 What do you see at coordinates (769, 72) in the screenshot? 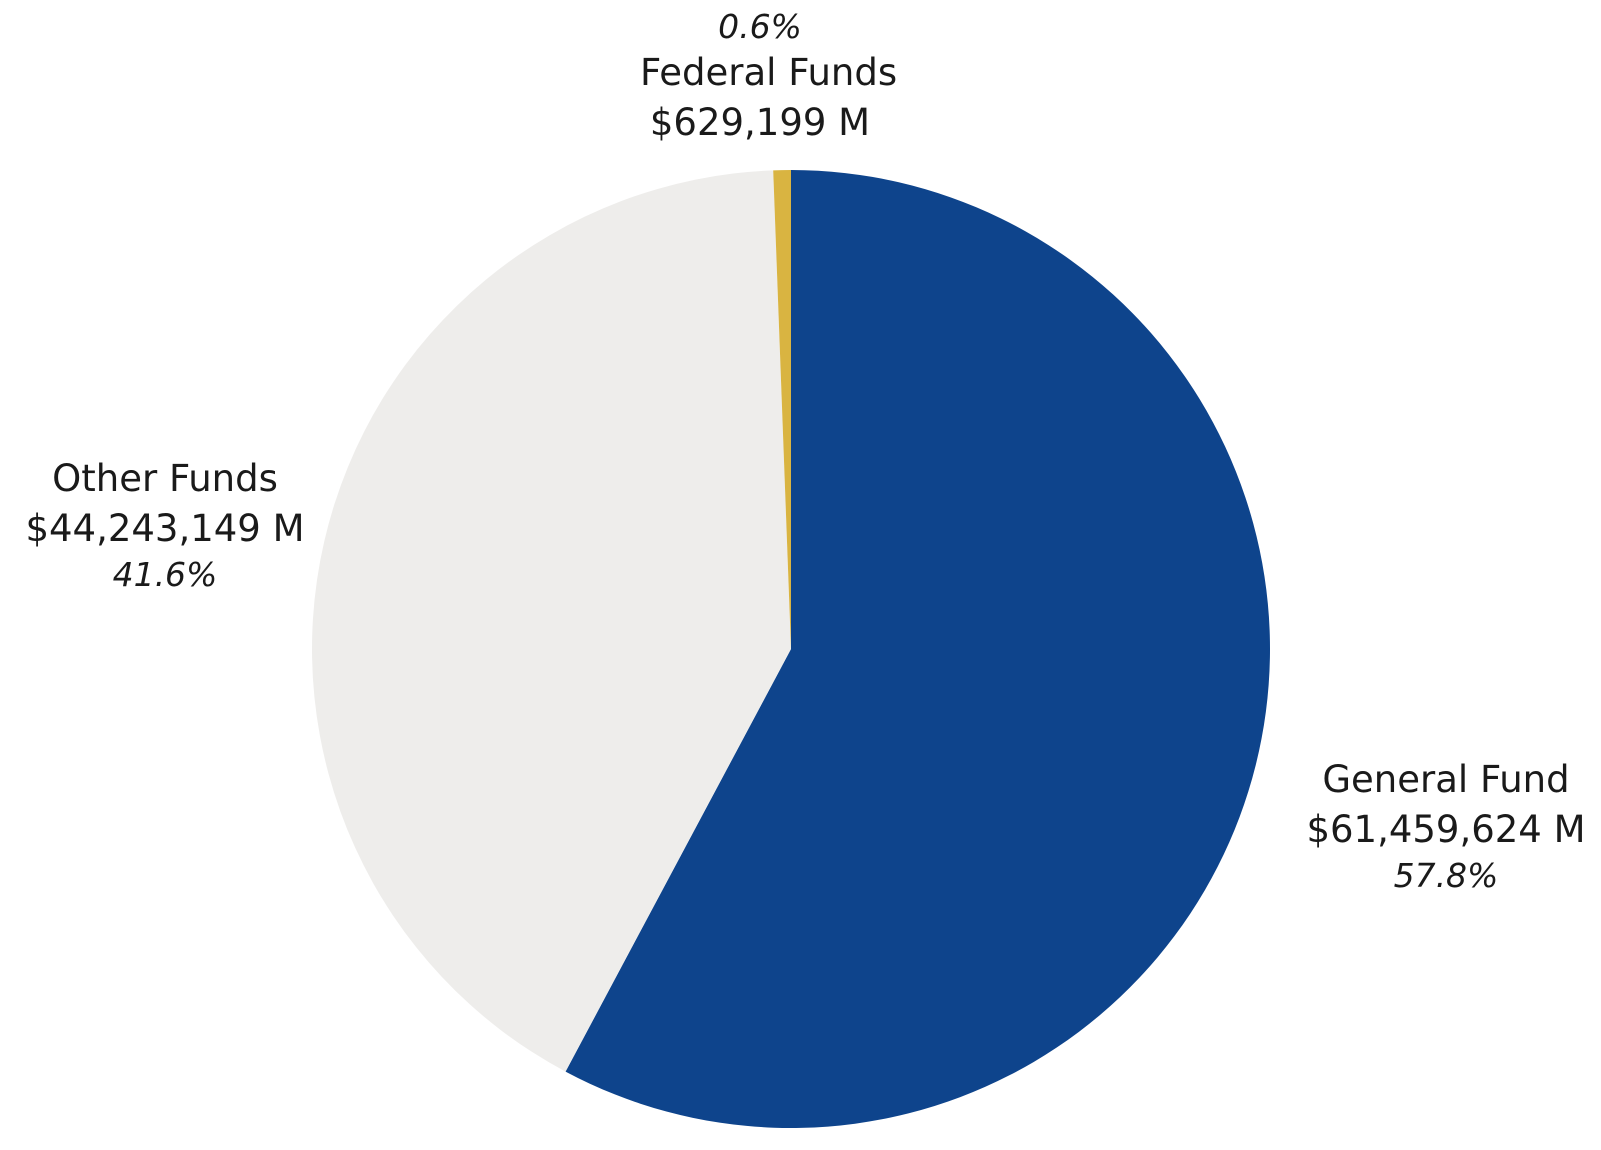
I see `federal-funds-name: Federal Funds` at bounding box center [769, 72].